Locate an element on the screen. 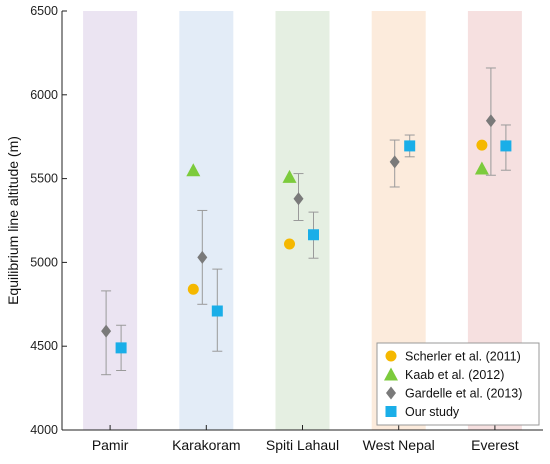 The width and height of the screenshot is (550, 464). x-tick-label-2: Spiti Lahaul is located at coordinates (302, 445).